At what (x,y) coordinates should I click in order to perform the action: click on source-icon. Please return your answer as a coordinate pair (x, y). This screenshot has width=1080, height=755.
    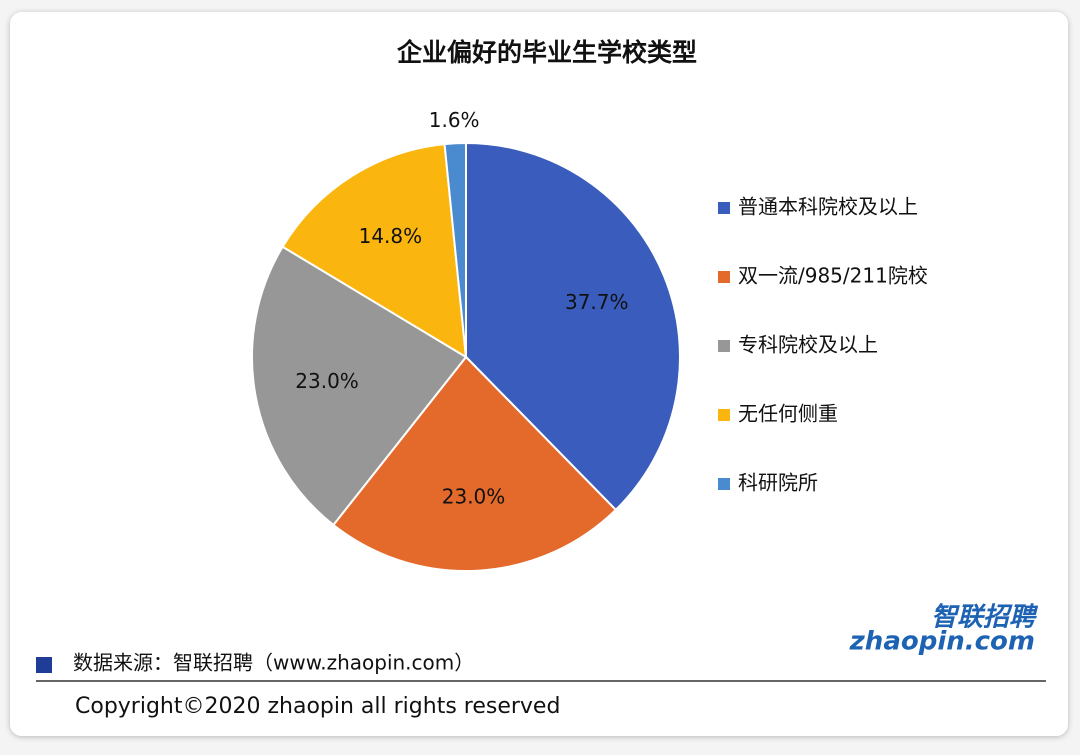
    Looking at the image, I should click on (44, 665).